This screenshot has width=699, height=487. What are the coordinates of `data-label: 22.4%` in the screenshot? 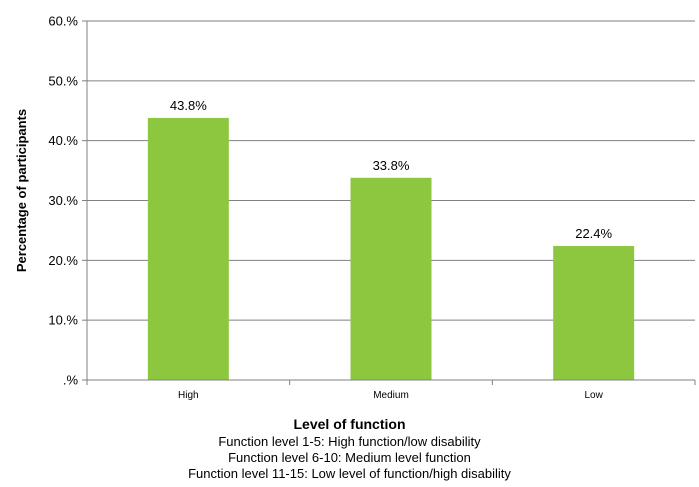 It's located at (593, 233).